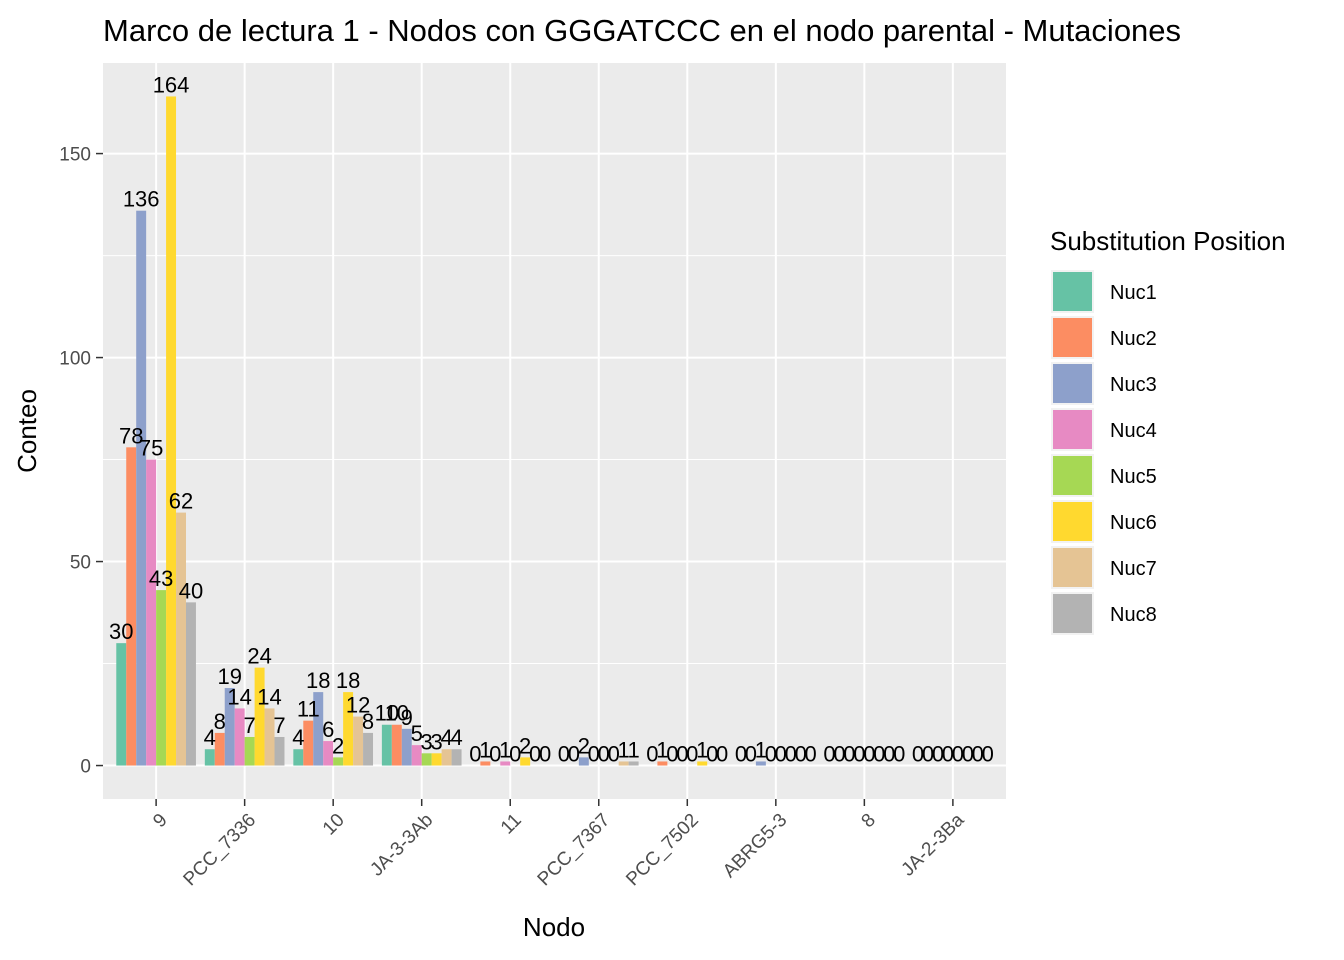 The height and width of the screenshot is (960, 1344). What do you see at coordinates (151, 448) in the screenshot?
I see `data-label: 75` at bounding box center [151, 448].